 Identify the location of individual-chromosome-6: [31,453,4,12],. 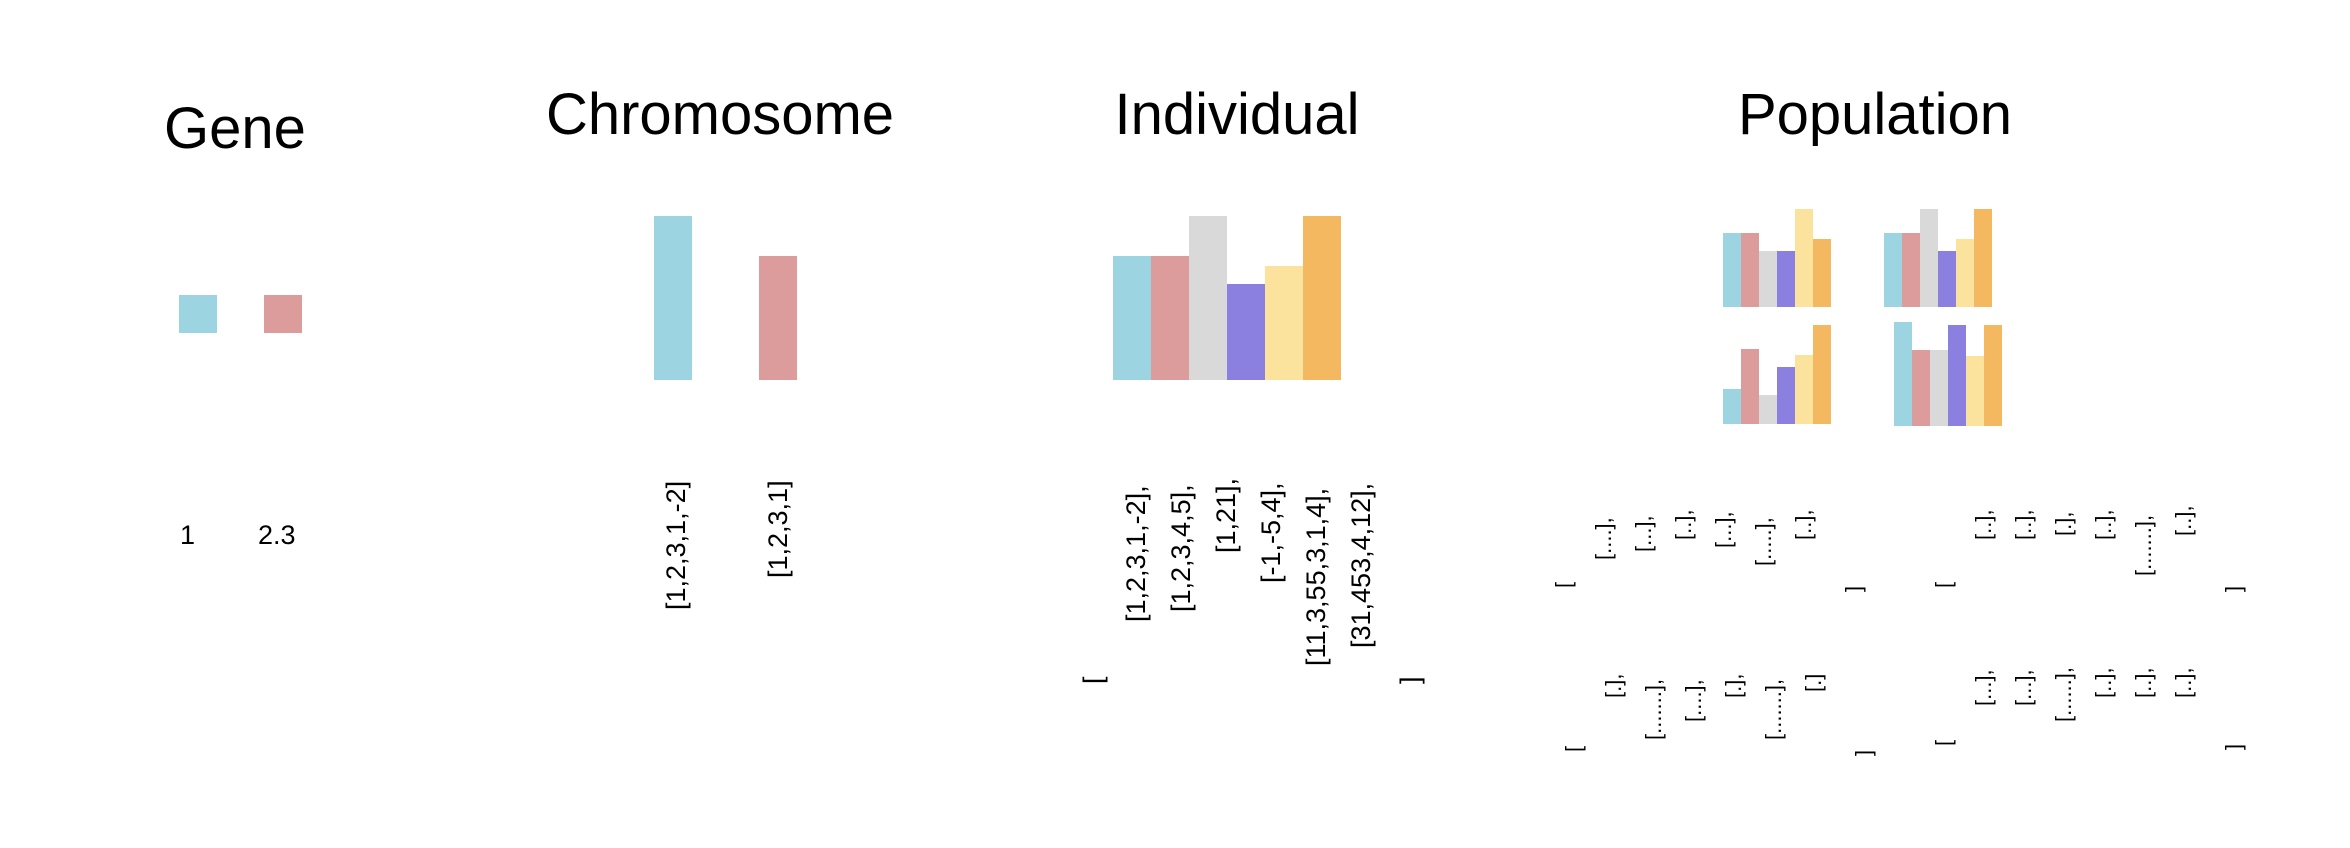
(1361, 565).